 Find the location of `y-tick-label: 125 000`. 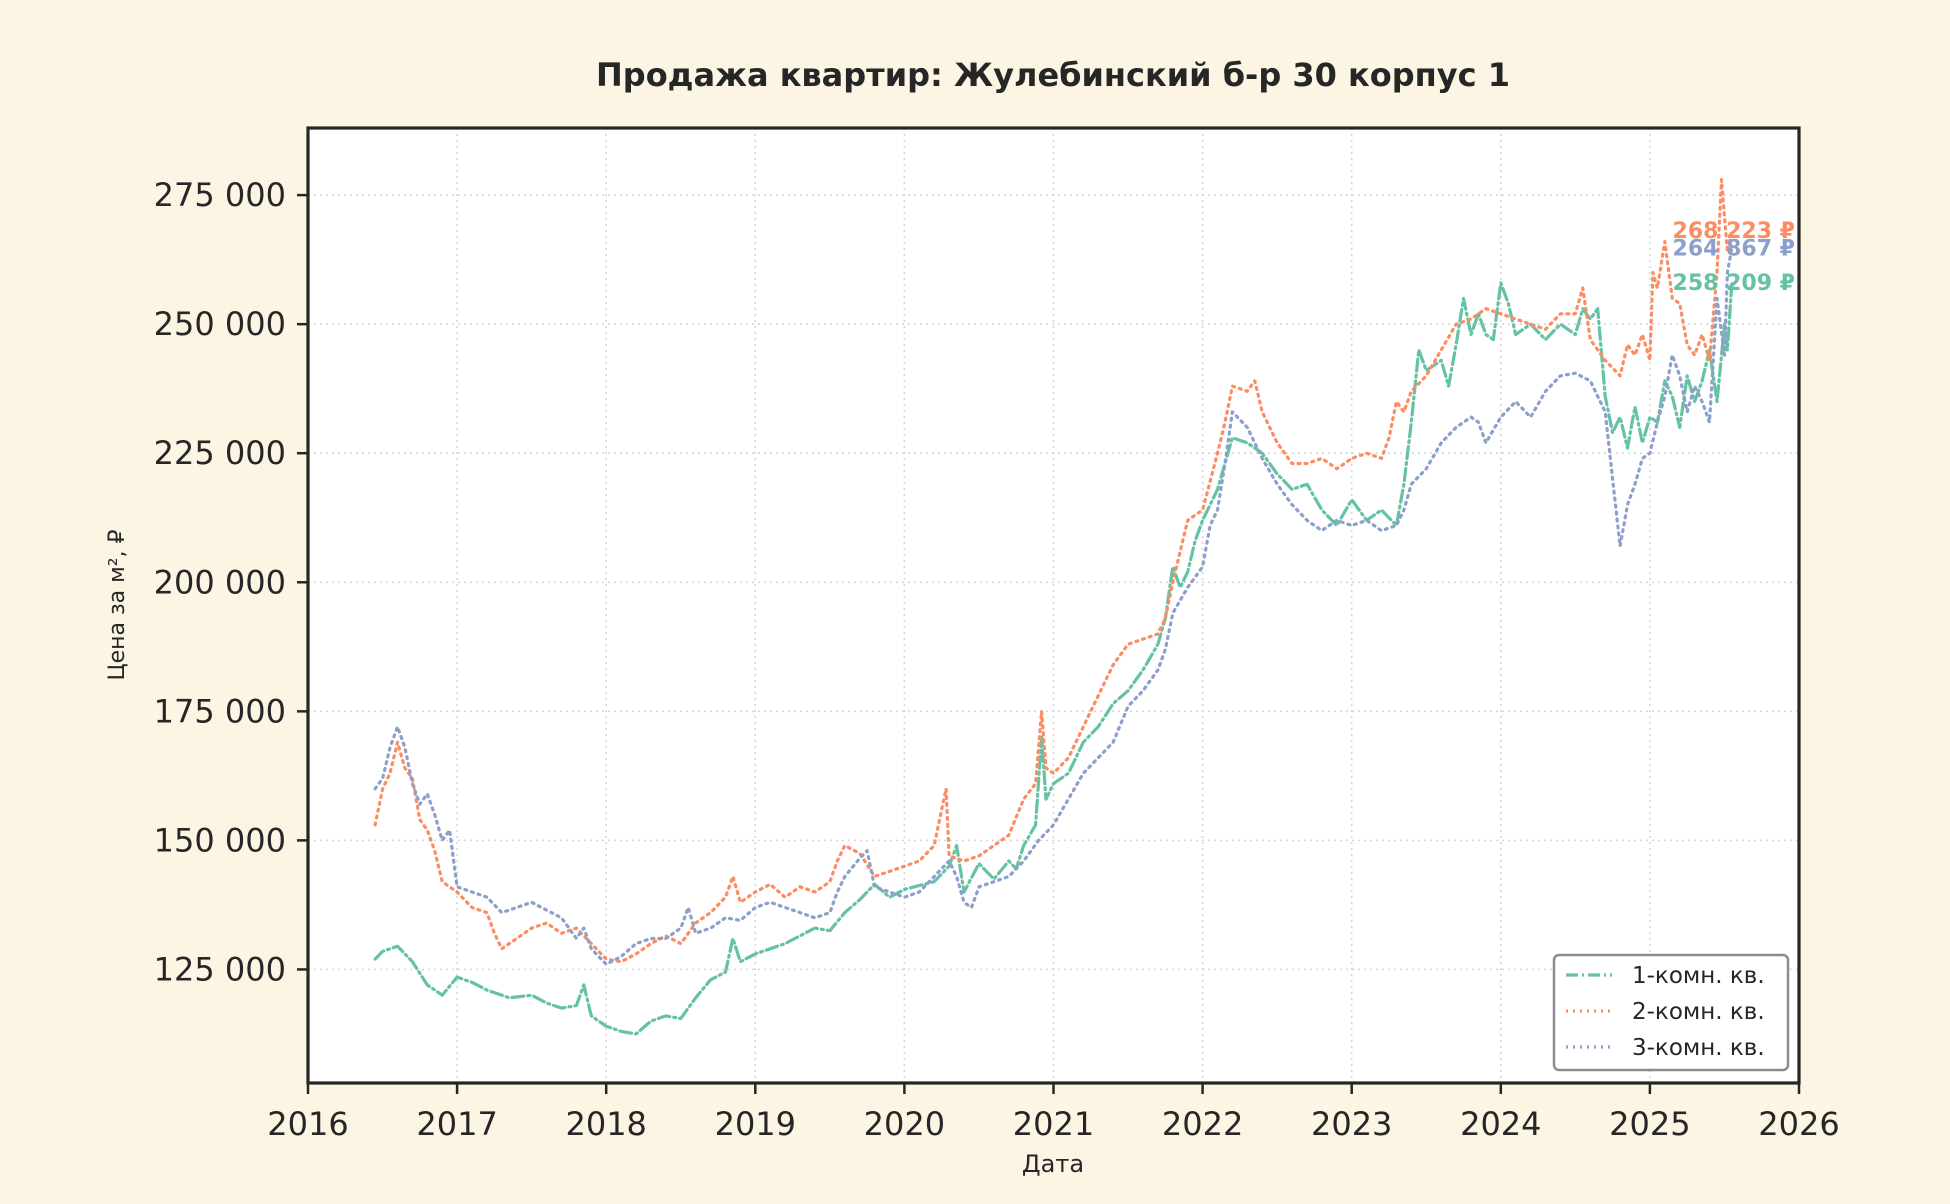

y-tick-label: 125 000 is located at coordinates (220, 969).